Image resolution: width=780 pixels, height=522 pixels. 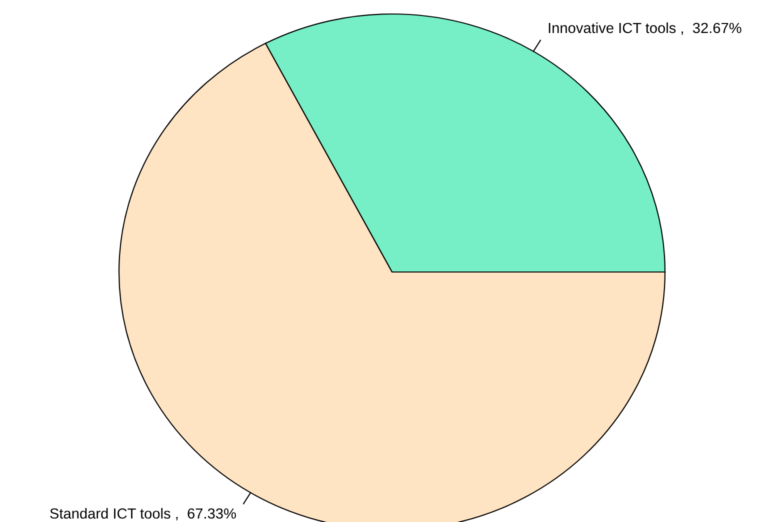 I want to click on slice-label: Innovative ICT tools , 32.67%, so click(x=645, y=28).